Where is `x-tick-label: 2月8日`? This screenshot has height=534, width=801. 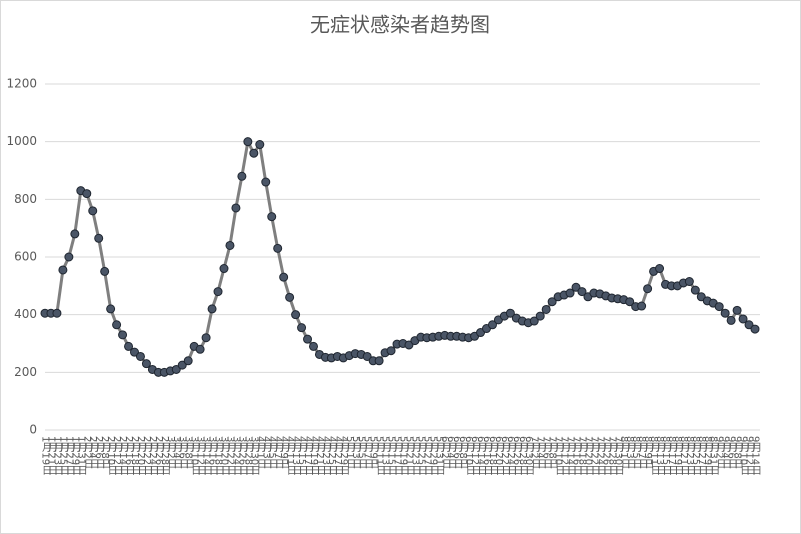
x-tick-label: 2月8日 is located at coordinates (105, 452).